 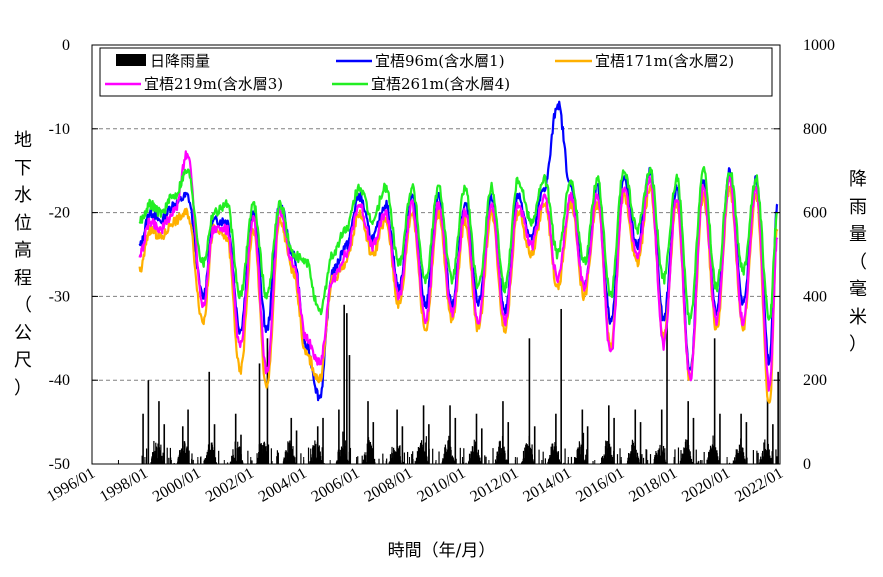 What do you see at coordinates (131, 60) in the screenshot?
I see `legend-swatch-rain` at bounding box center [131, 60].